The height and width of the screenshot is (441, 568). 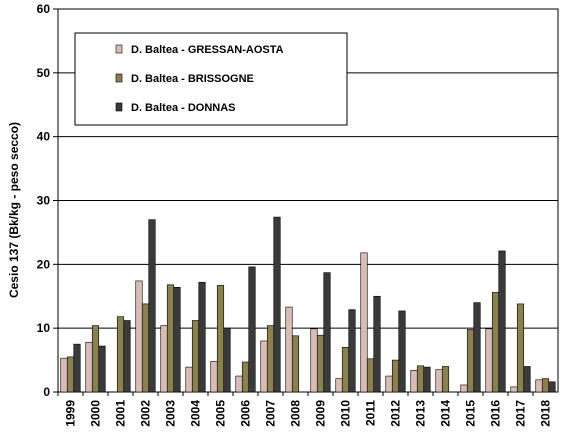 What do you see at coordinates (146, 413) in the screenshot?
I see `x-tick-label: 2002` at bounding box center [146, 413].